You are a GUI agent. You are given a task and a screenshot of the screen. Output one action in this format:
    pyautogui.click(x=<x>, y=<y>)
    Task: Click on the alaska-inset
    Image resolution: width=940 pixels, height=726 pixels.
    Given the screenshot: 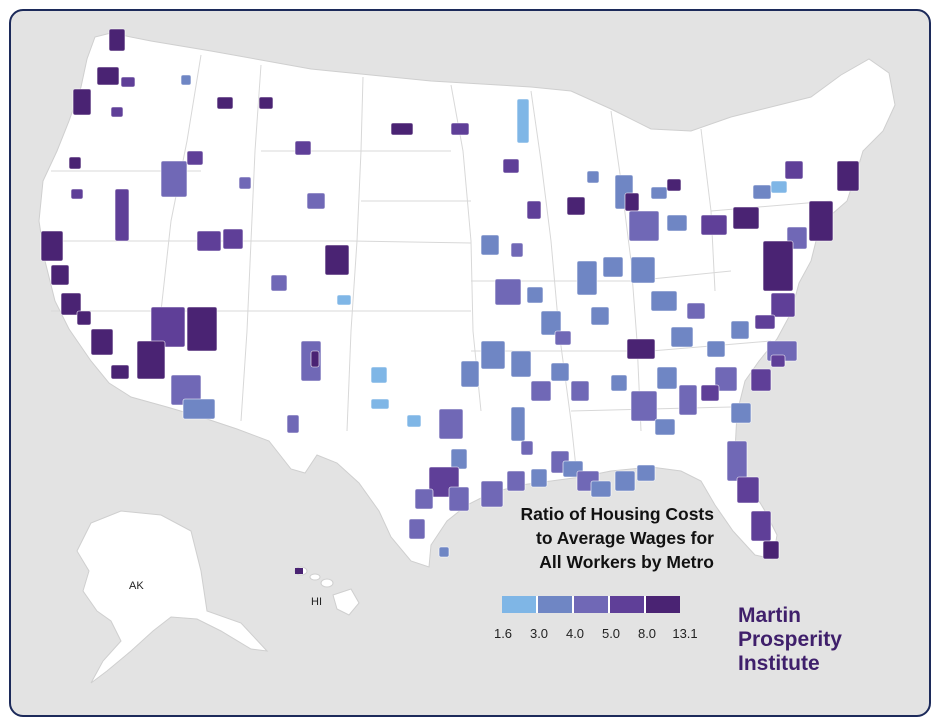 What is the action you would take?
    pyautogui.click(x=172, y=597)
    